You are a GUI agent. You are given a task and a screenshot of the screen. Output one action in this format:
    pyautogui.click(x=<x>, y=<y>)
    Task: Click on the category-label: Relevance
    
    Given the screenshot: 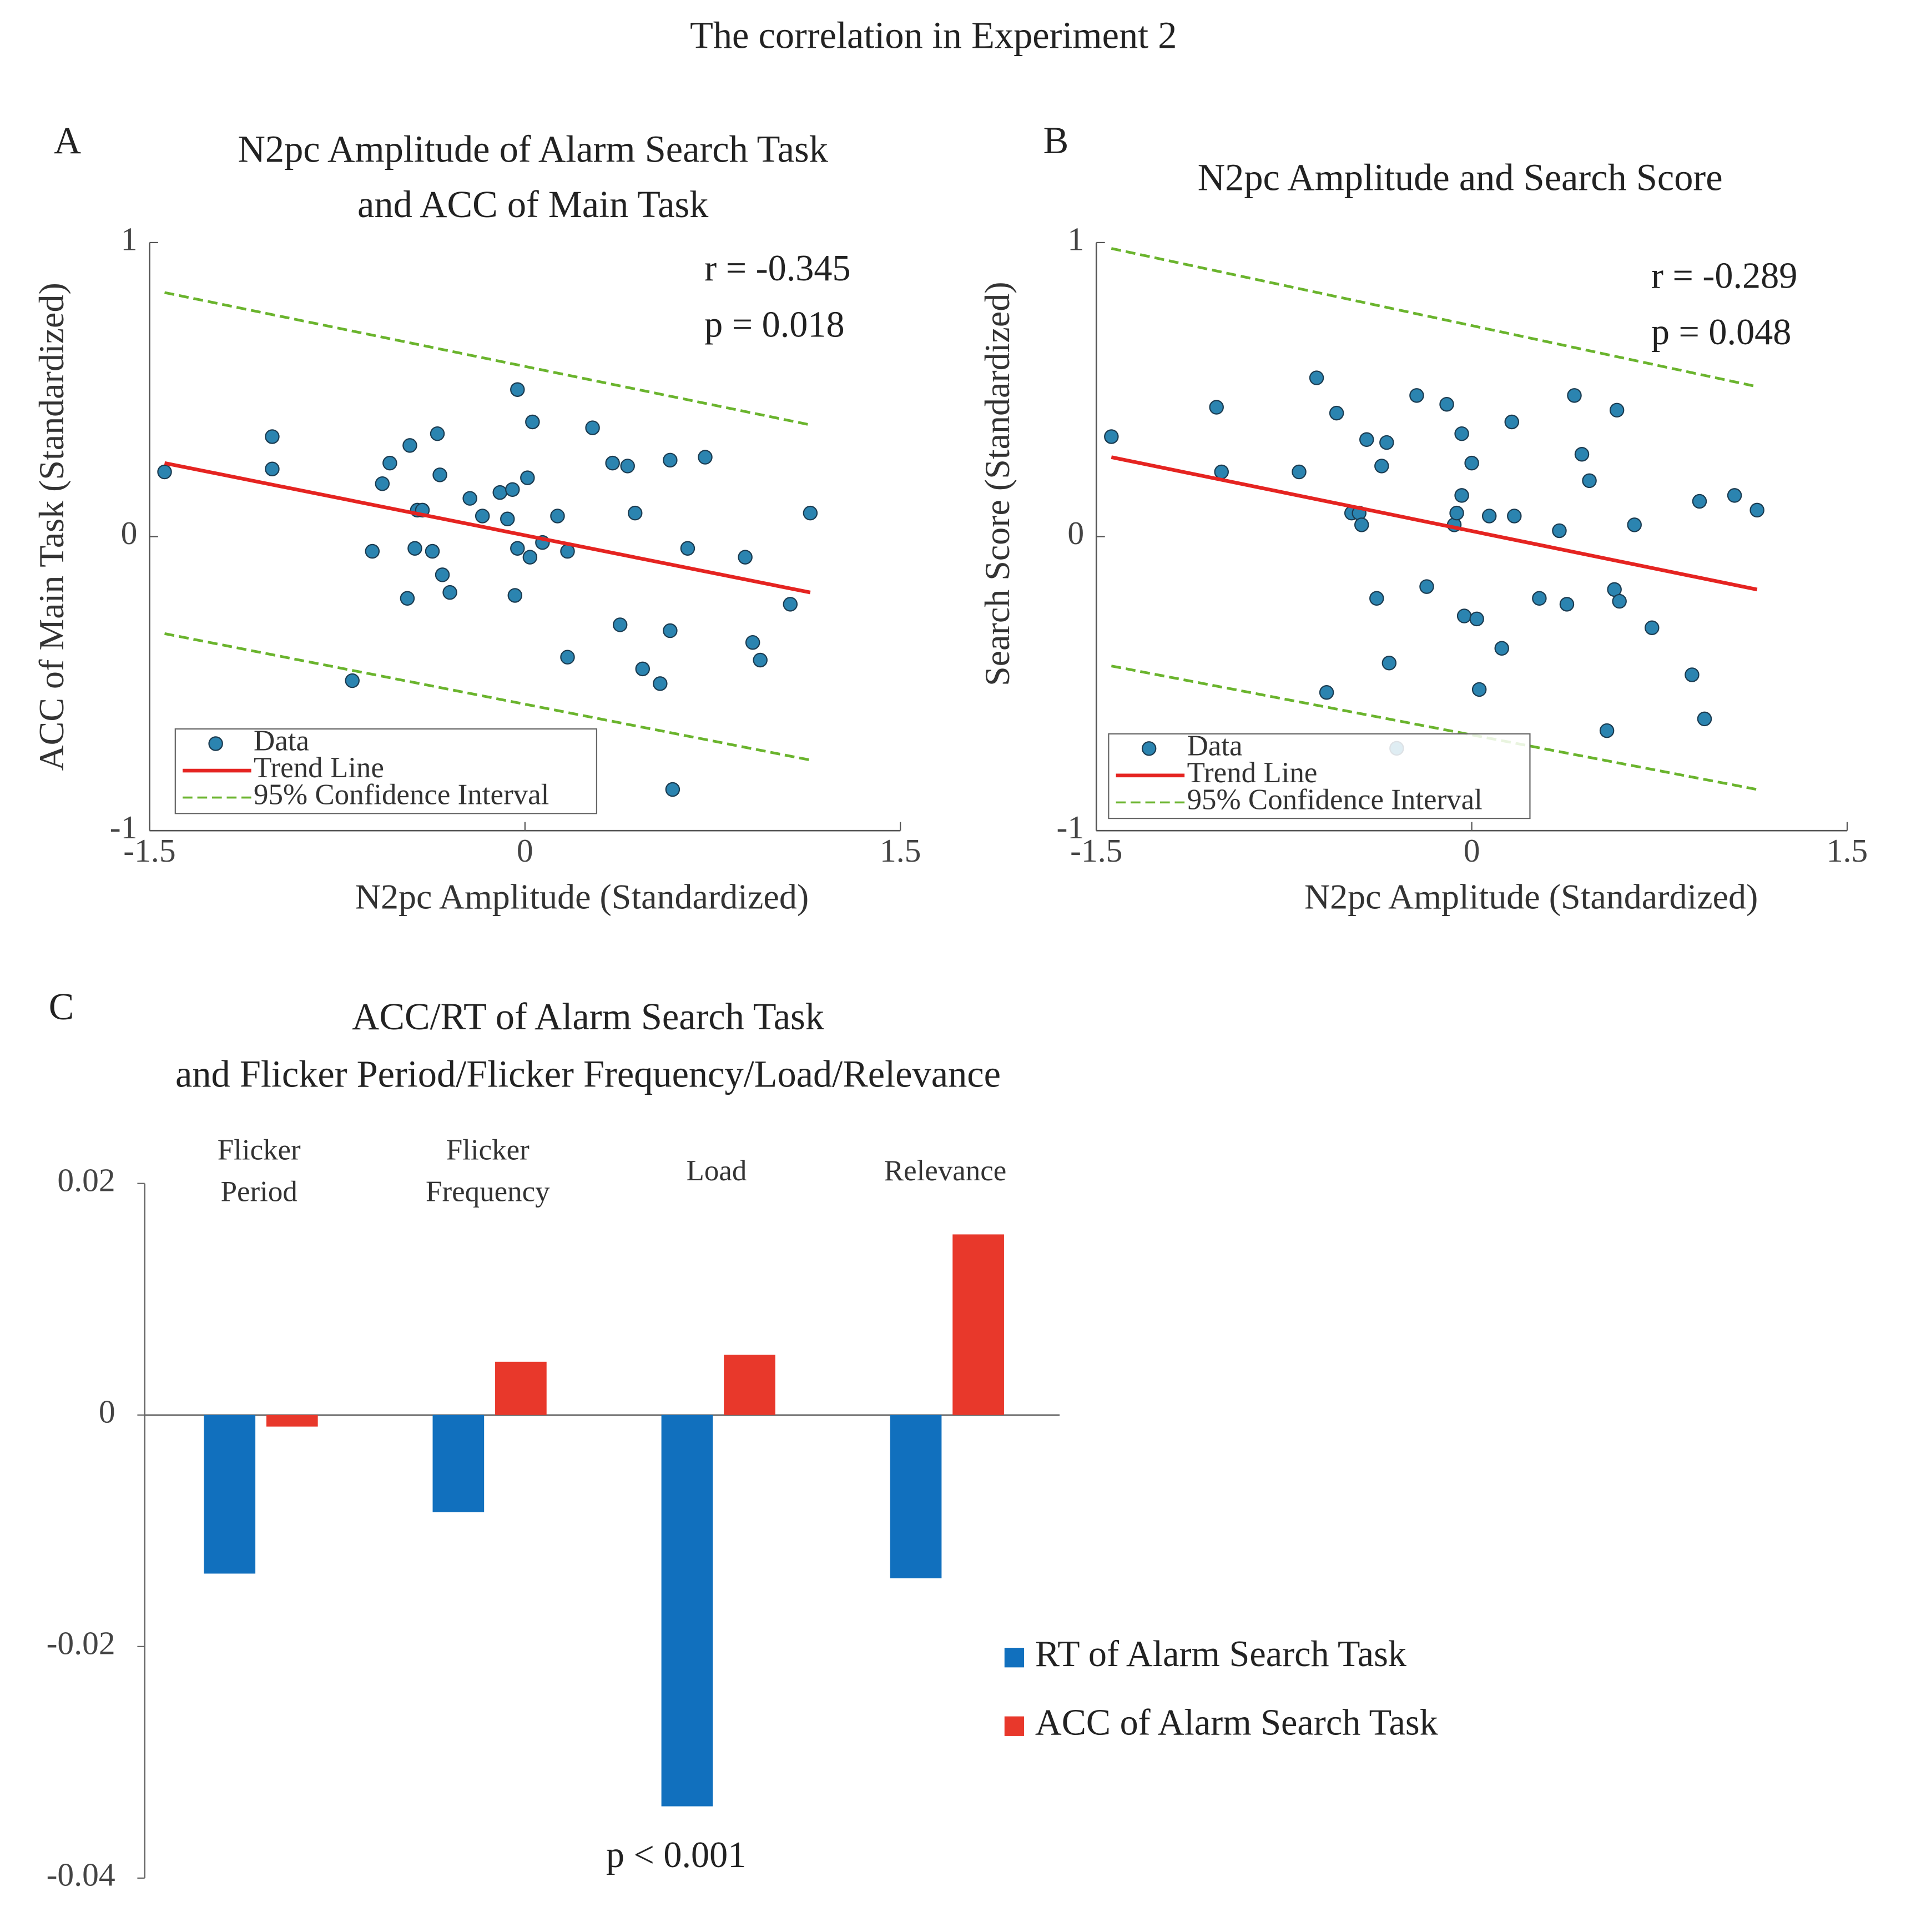 What is the action you would take?
    pyautogui.click(x=945, y=1171)
    